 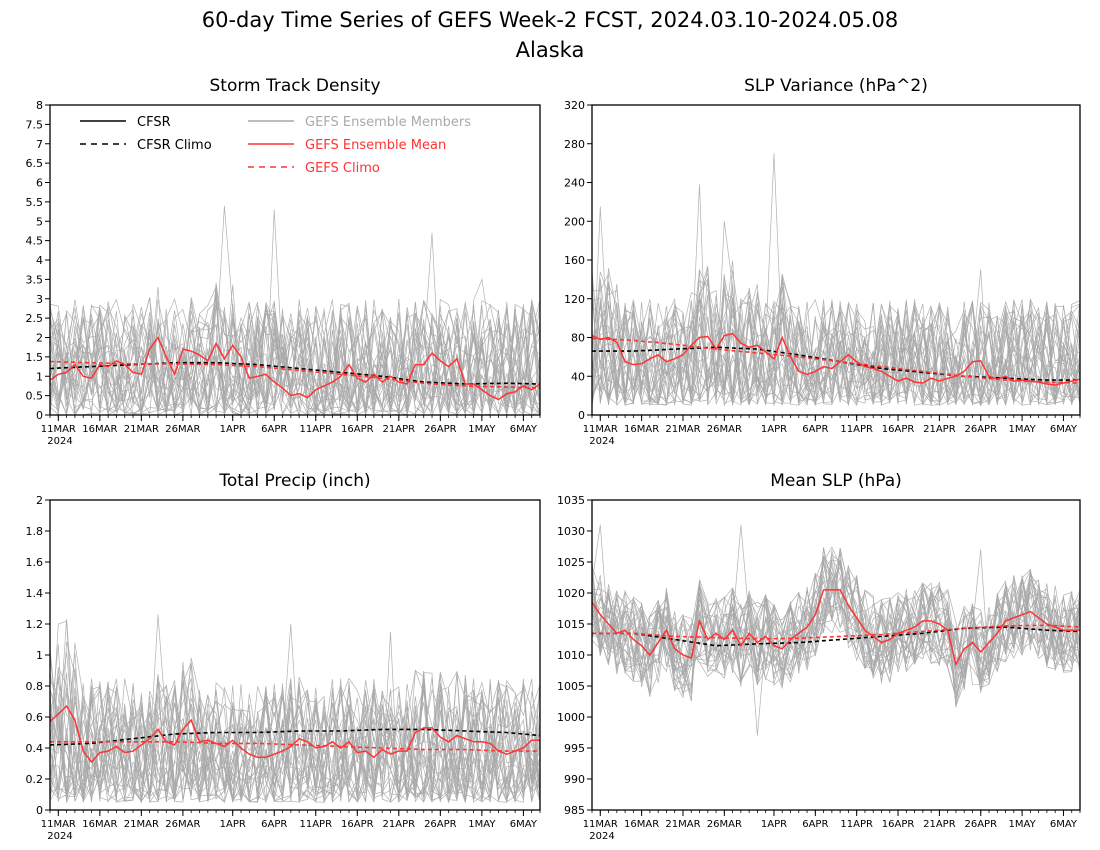 What do you see at coordinates (39, 183) in the screenshot?
I see `y-tick-label: 6` at bounding box center [39, 183].